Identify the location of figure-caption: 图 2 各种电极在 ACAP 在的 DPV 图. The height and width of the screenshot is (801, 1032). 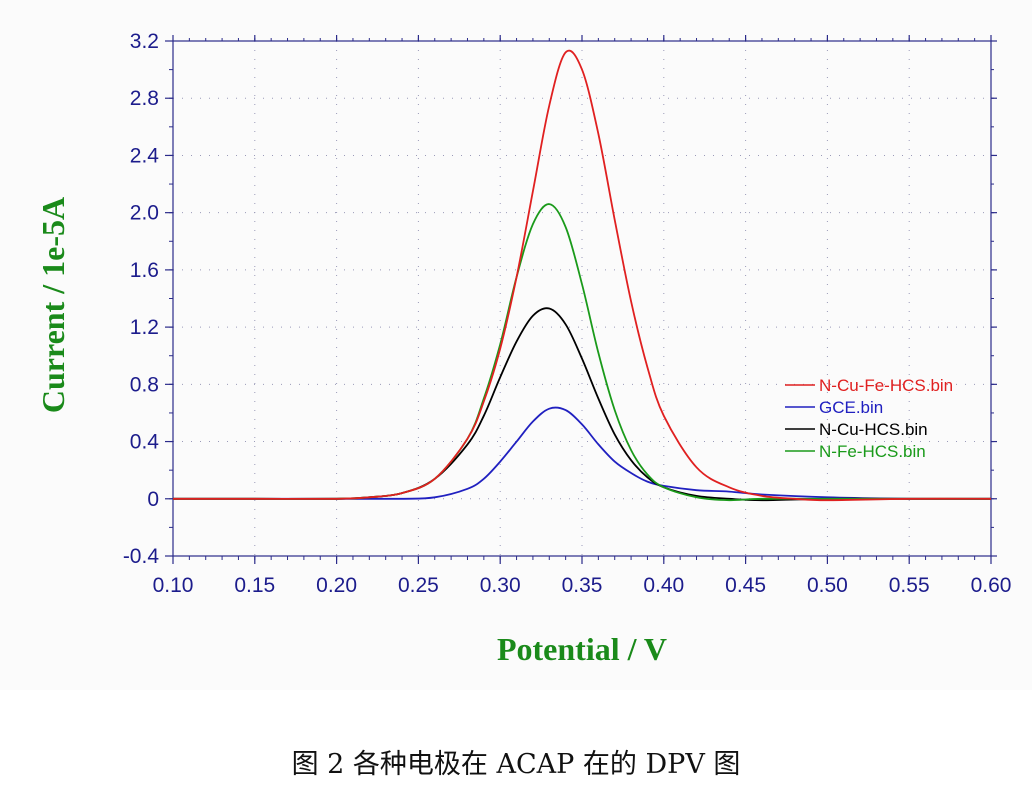
(516, 764).